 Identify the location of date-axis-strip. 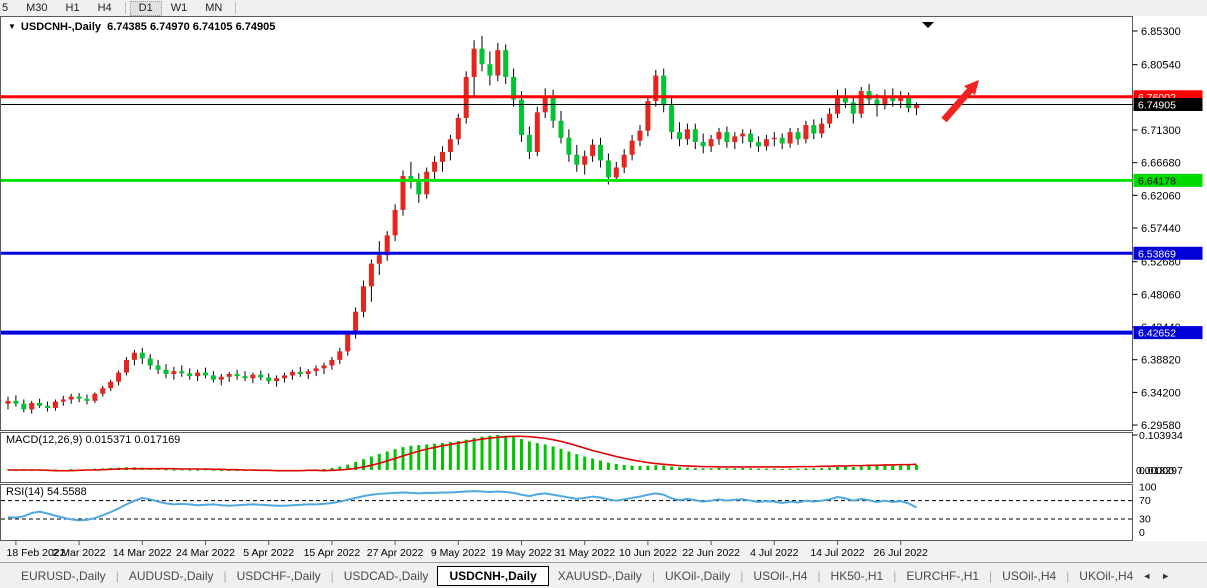
(603, 551).